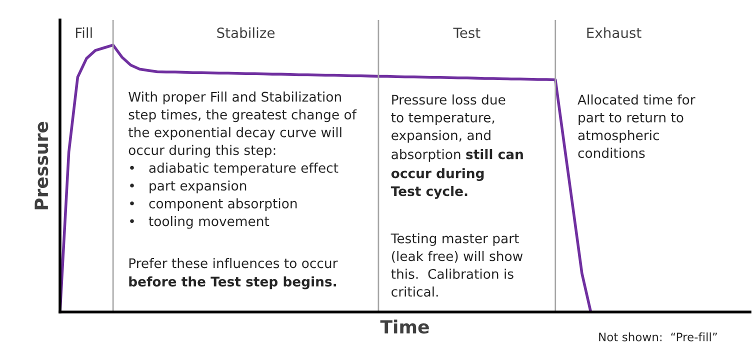 This screenshot has height=350, width=754. I want to click on text: Exhaust, so click(614, 32).